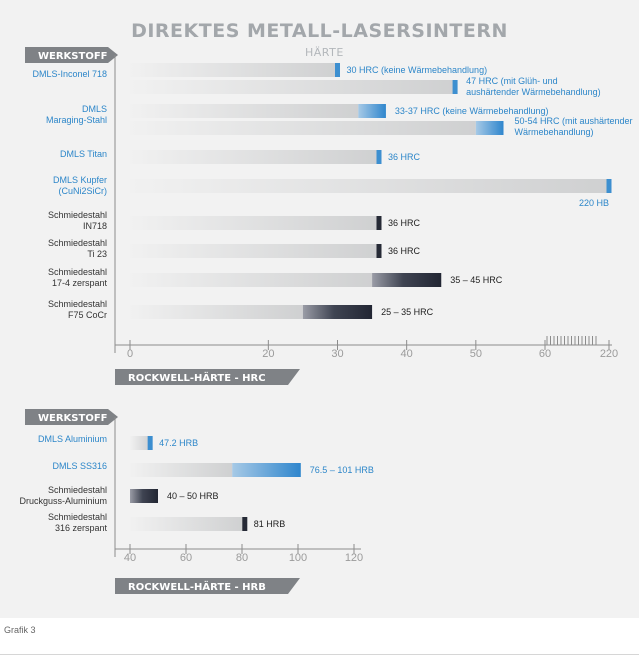 The width and height of the screenshot is (639, 658). What do you see at coordinates (63, 501) in the screenshot?
I see `category-label: Druckguss-Aluminium` at bounding box center [63, 501].